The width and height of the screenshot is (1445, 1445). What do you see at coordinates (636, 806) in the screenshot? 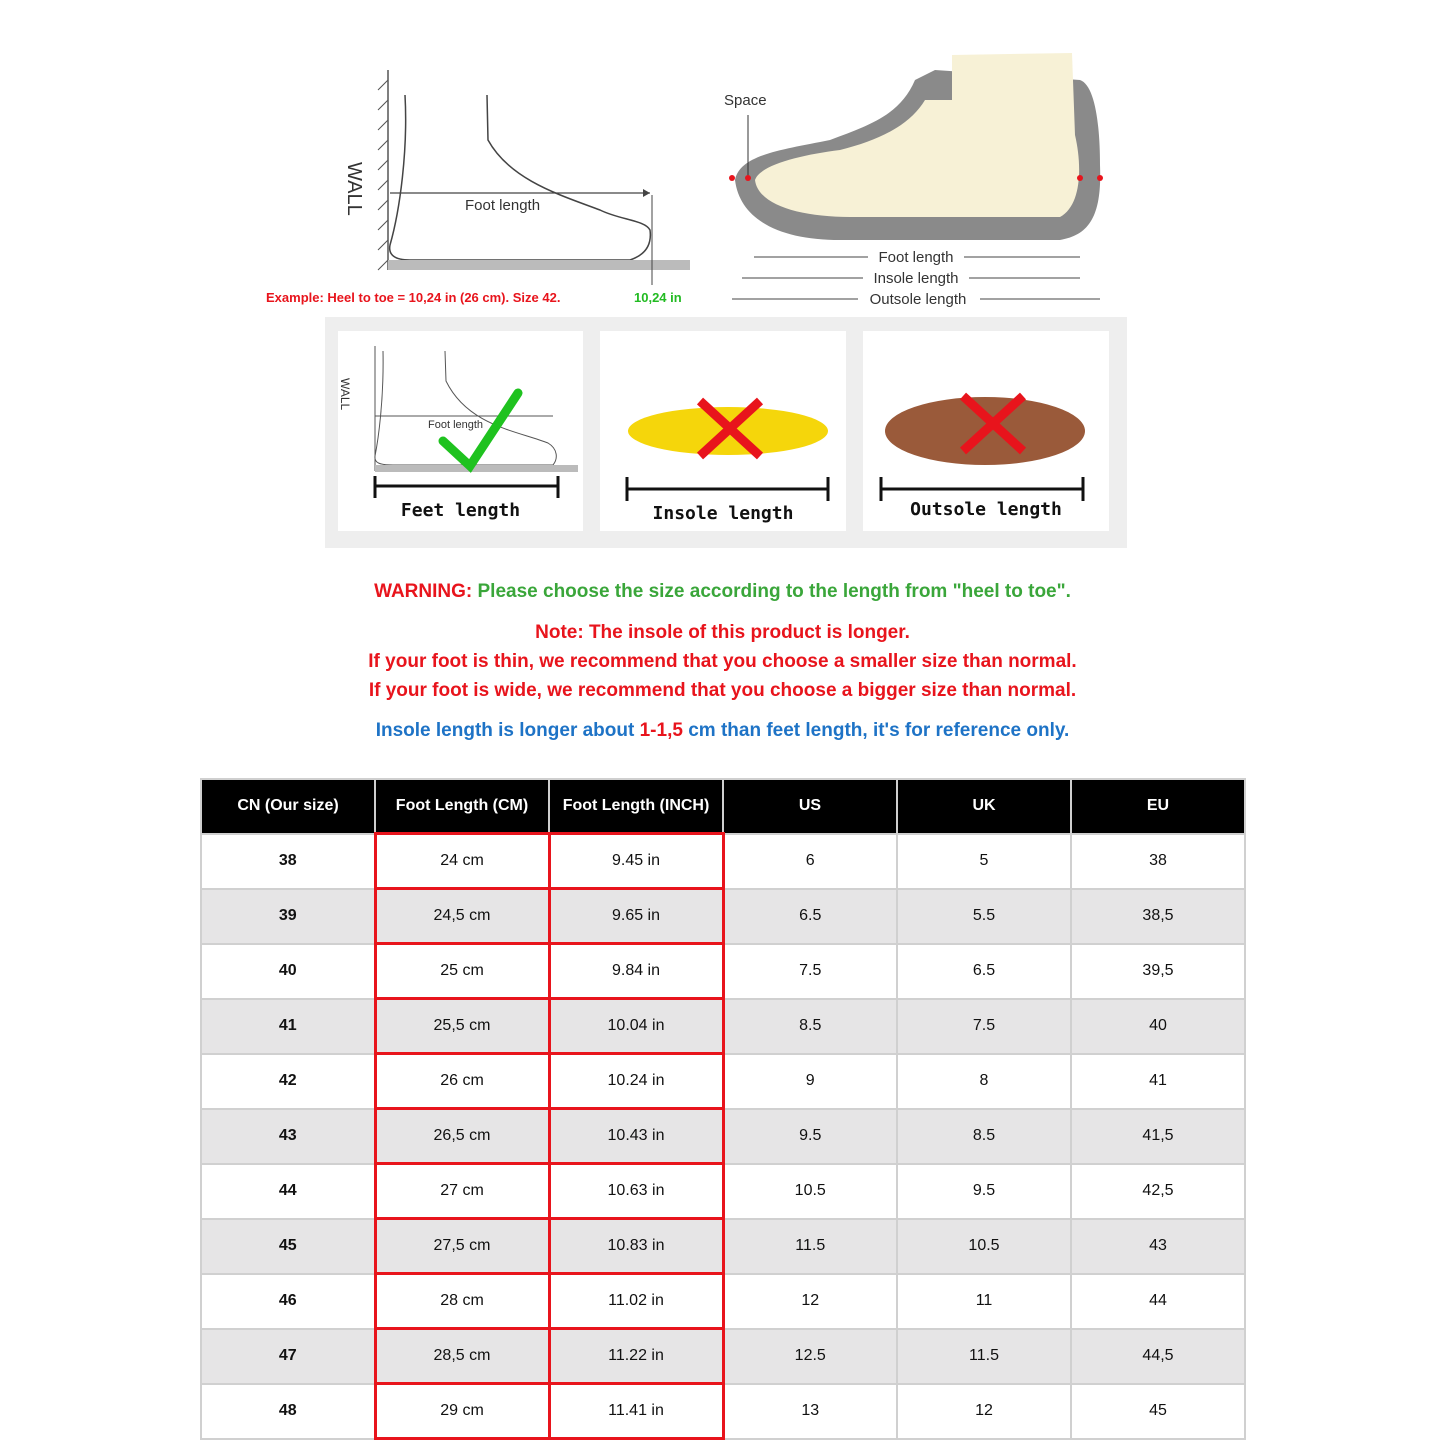
I see `column-header: Foot Length (INCH)` at bounding box center [636, 806].